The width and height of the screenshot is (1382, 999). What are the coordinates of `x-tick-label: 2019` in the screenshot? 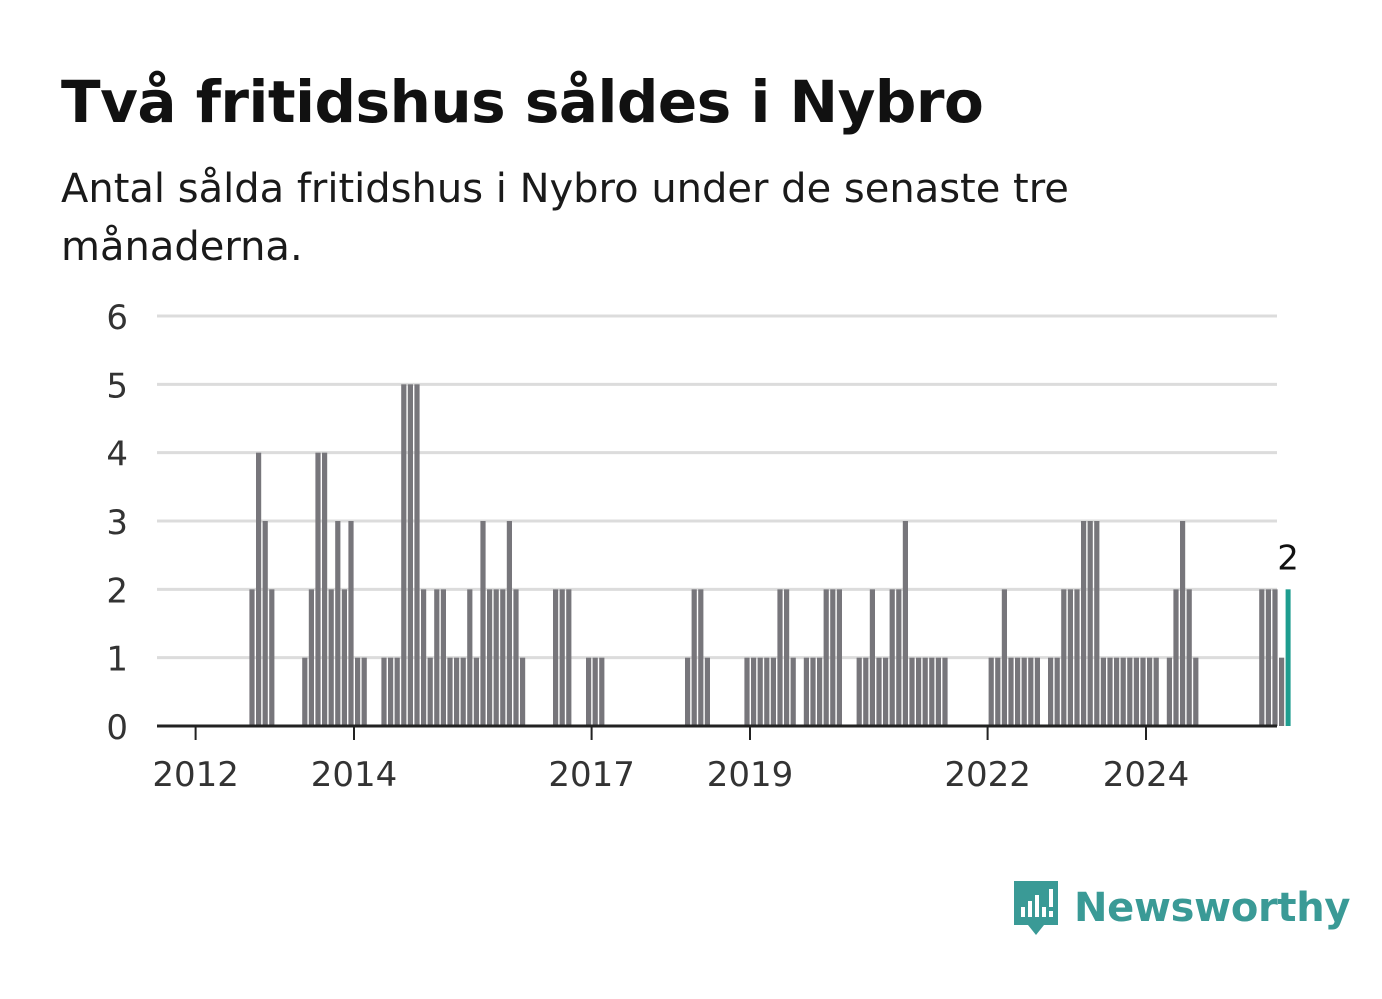 It's located at (750, 775).